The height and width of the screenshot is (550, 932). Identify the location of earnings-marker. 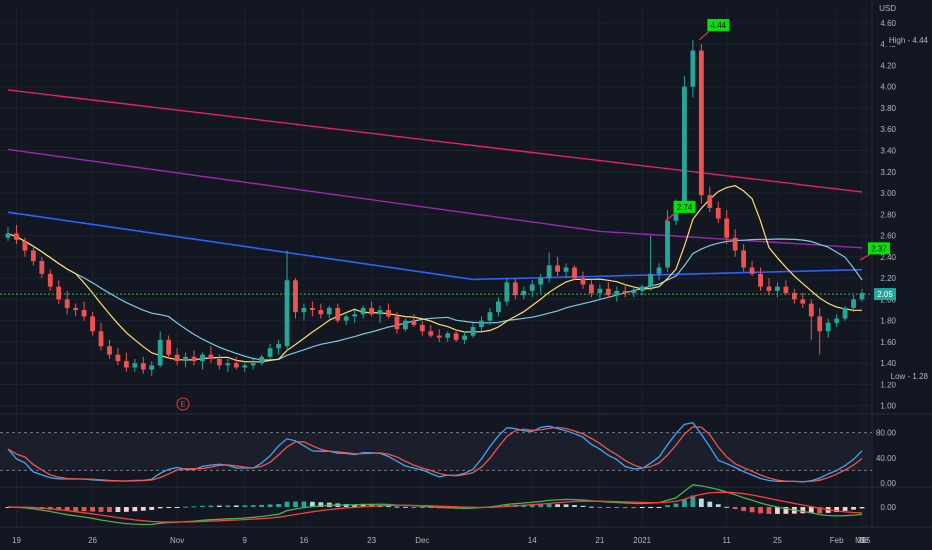
(183, 404).